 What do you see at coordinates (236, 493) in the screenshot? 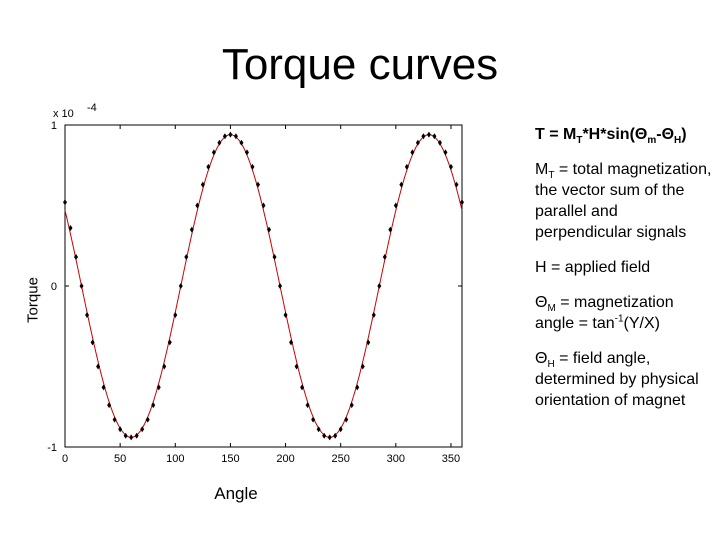
I see `x-axis-label: Angle` at bounding box center [236, 493].